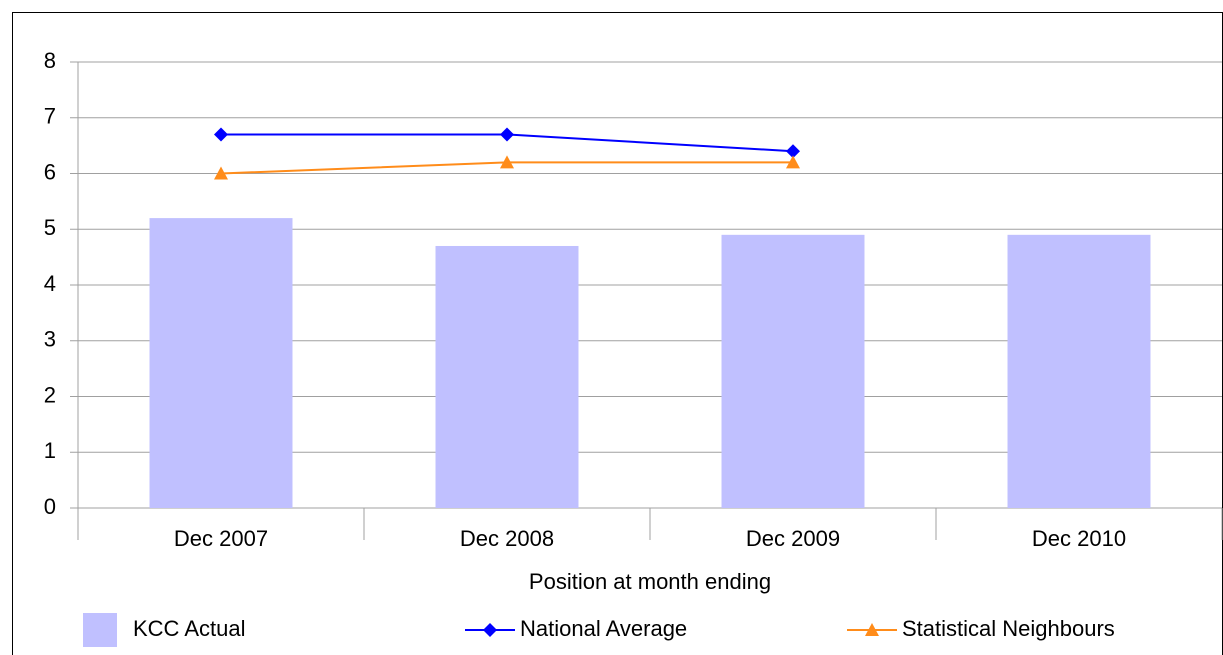 This screenshot has width=1223, height=655. What do you see at coordinates (507, 538) in the screenshot?
I see `x-tick-label: Dec 2008` at bounding box center [507, 538].